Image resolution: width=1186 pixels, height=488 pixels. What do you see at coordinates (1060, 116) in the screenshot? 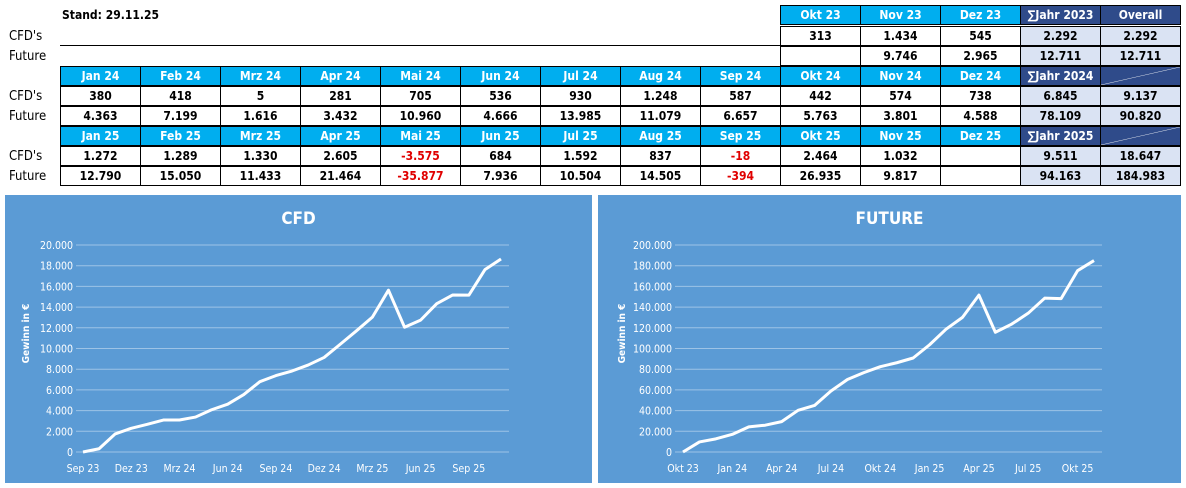
I see `year-sum-future: 78.109` at bounding box center [1060, 116].